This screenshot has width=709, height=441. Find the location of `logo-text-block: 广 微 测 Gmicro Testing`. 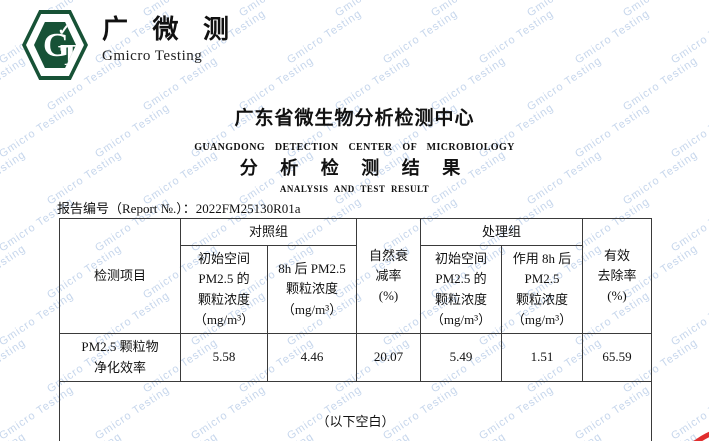

logo-text-block: 广 微 测 Gmicro Testing is located at coordinates (170, 37).